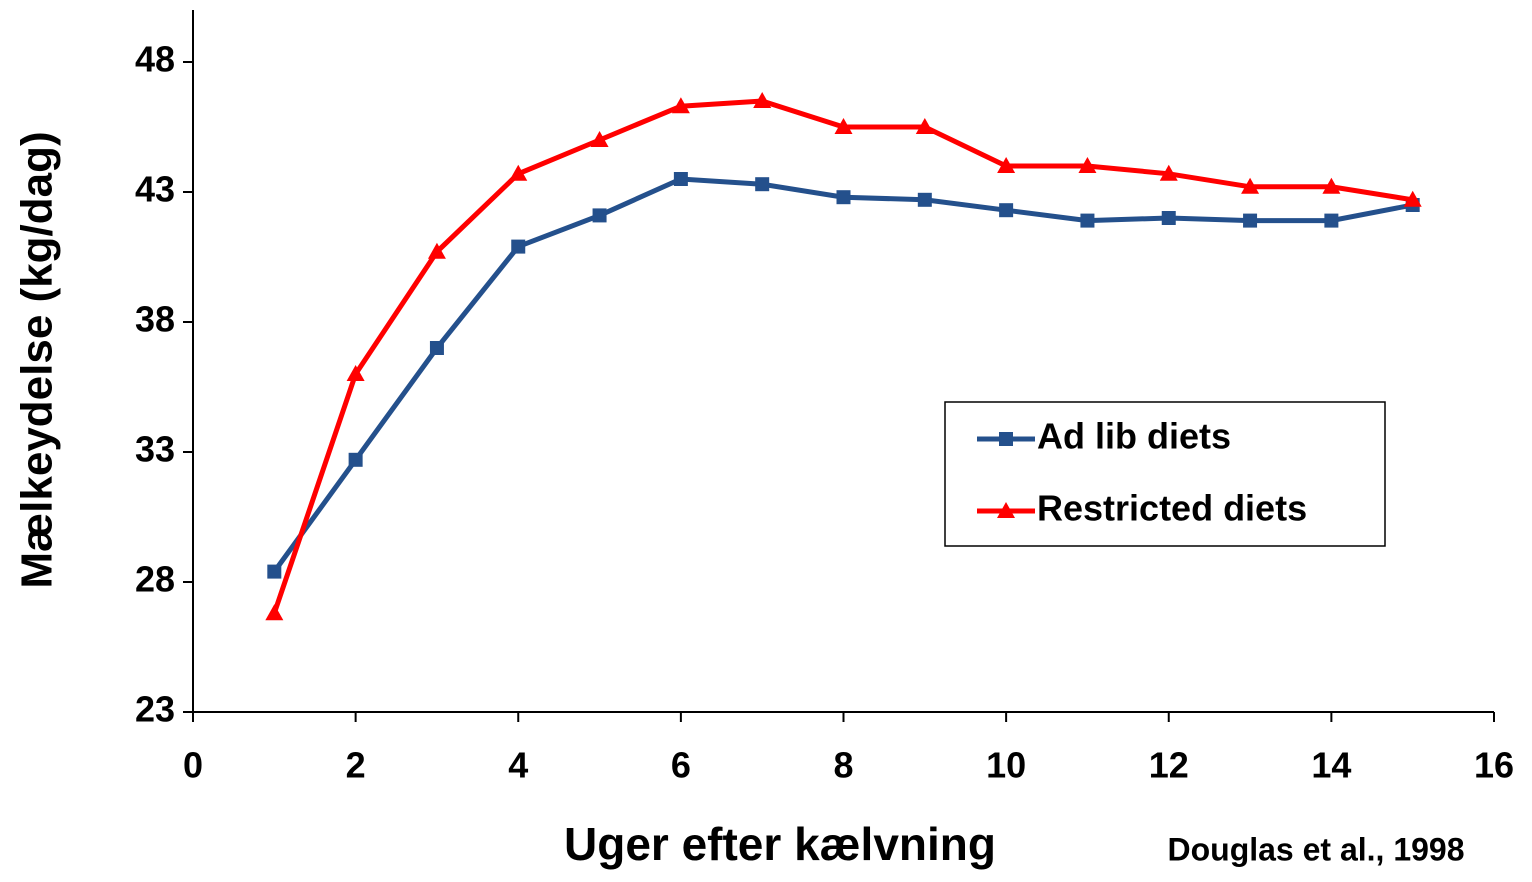  Describe the element at coordinates (1006, 765) in the screenshot. I see `x-tick-label: 10` at that location.